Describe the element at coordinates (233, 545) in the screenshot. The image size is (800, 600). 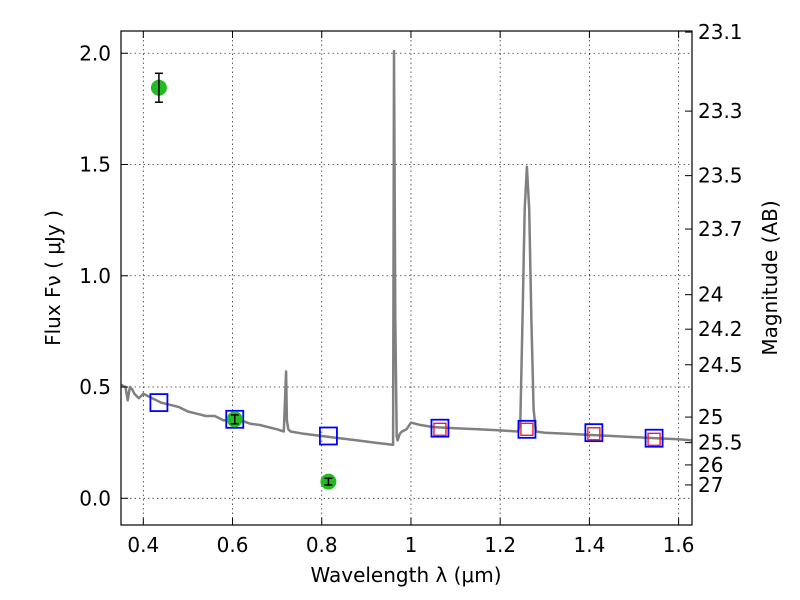
I see `x-tick-label: 0.6` at that location.